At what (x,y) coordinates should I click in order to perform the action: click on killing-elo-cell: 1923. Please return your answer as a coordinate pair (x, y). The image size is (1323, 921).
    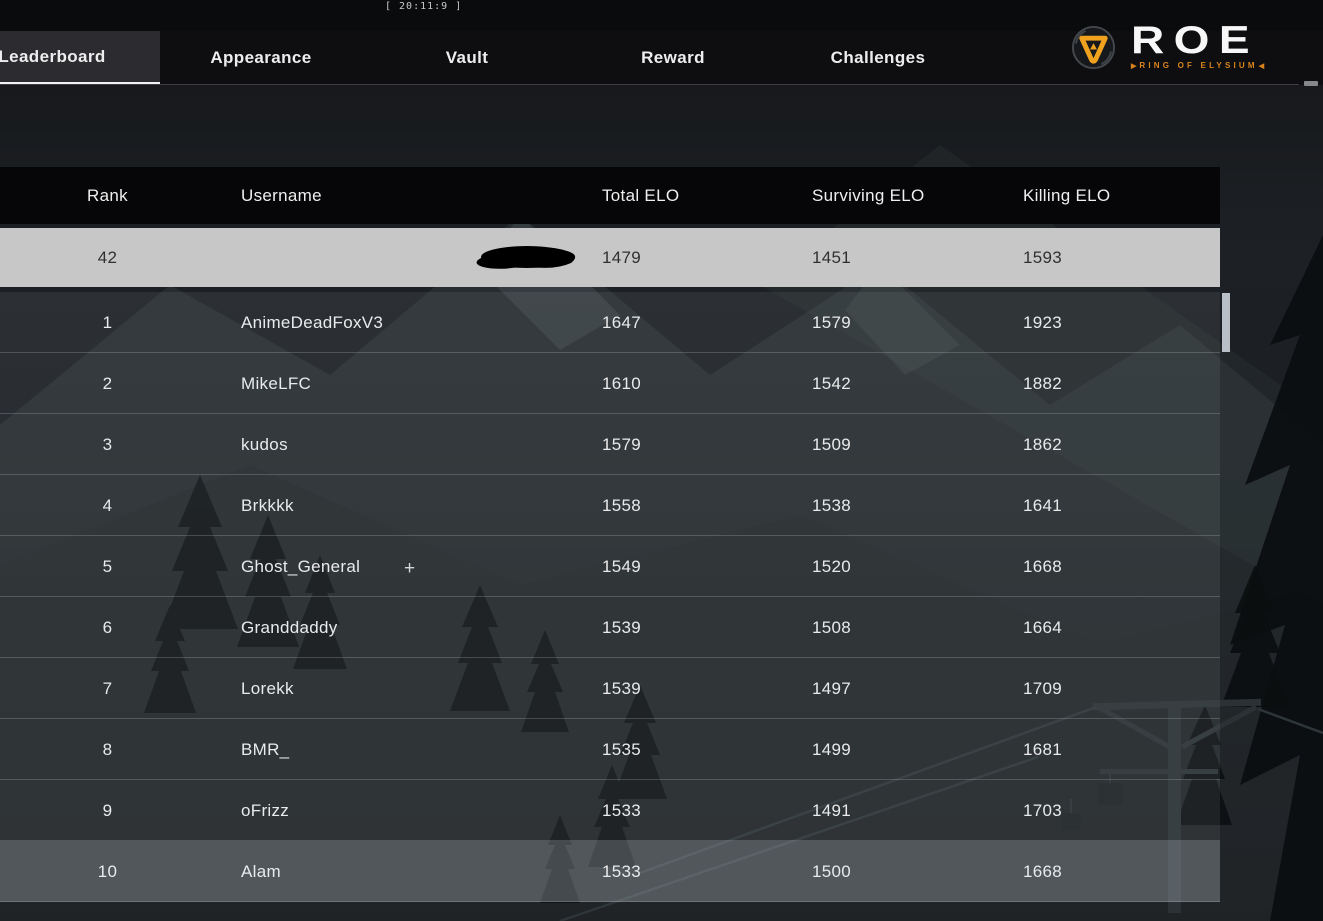
    Looking at the image, I should click on (1043, 322).